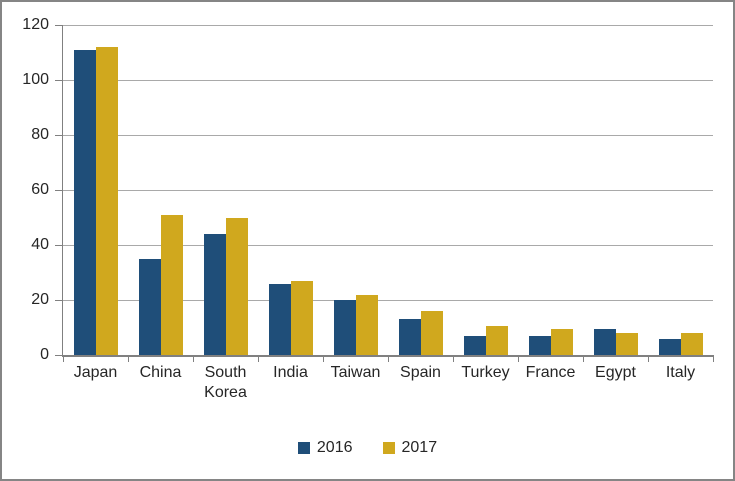  What do you see at coordinates (355, 372) in the screenshot?
I see `x-axis-label: Taiwan` at bounding box center [355, 372].